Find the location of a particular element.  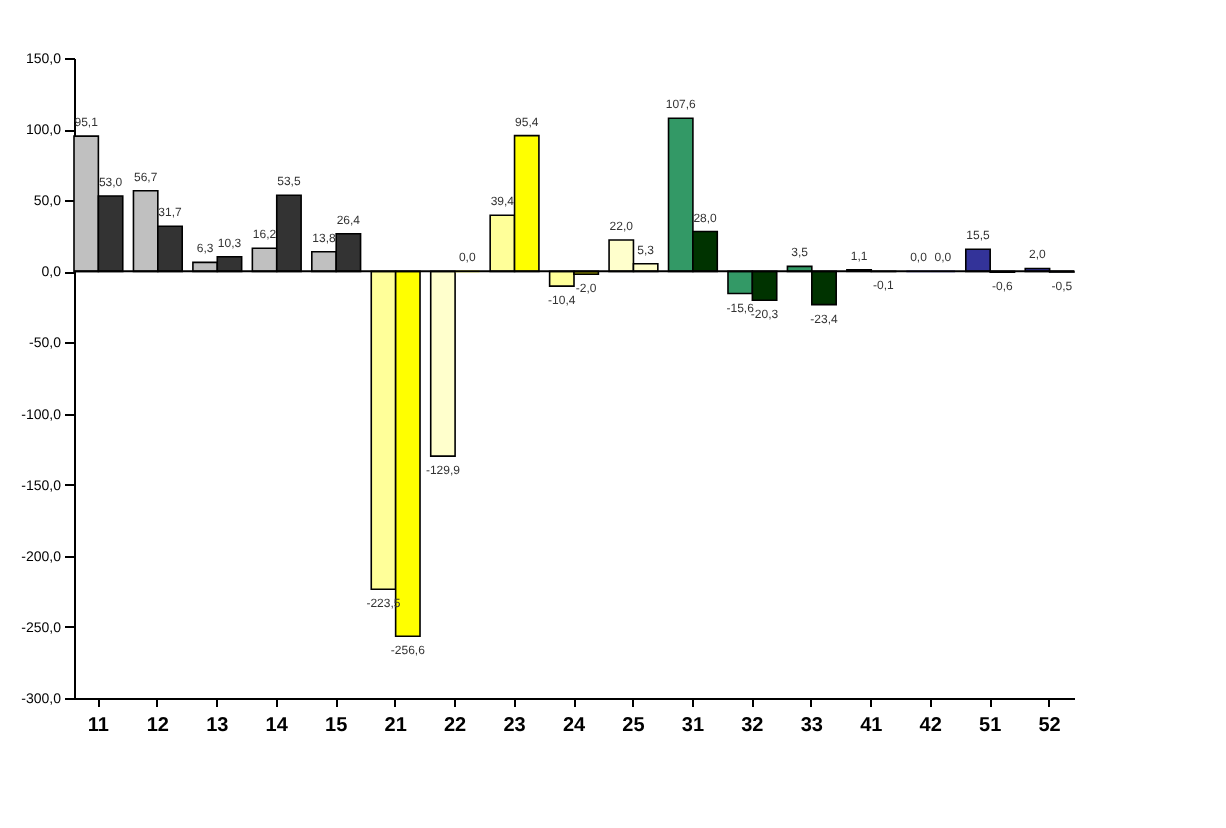

x-tick-label: 21 is located at coordinates (396, 726).